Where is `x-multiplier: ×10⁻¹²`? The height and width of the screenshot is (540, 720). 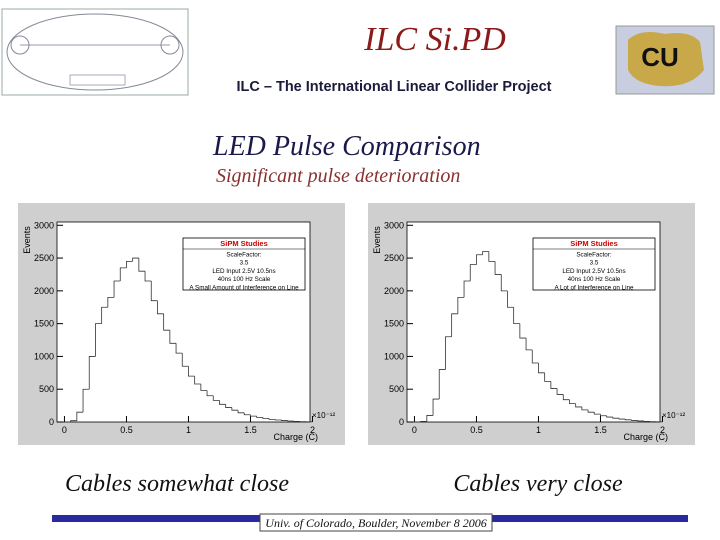
x-multiplier: ×10⁻¹² is located at coordinates (673, 415).